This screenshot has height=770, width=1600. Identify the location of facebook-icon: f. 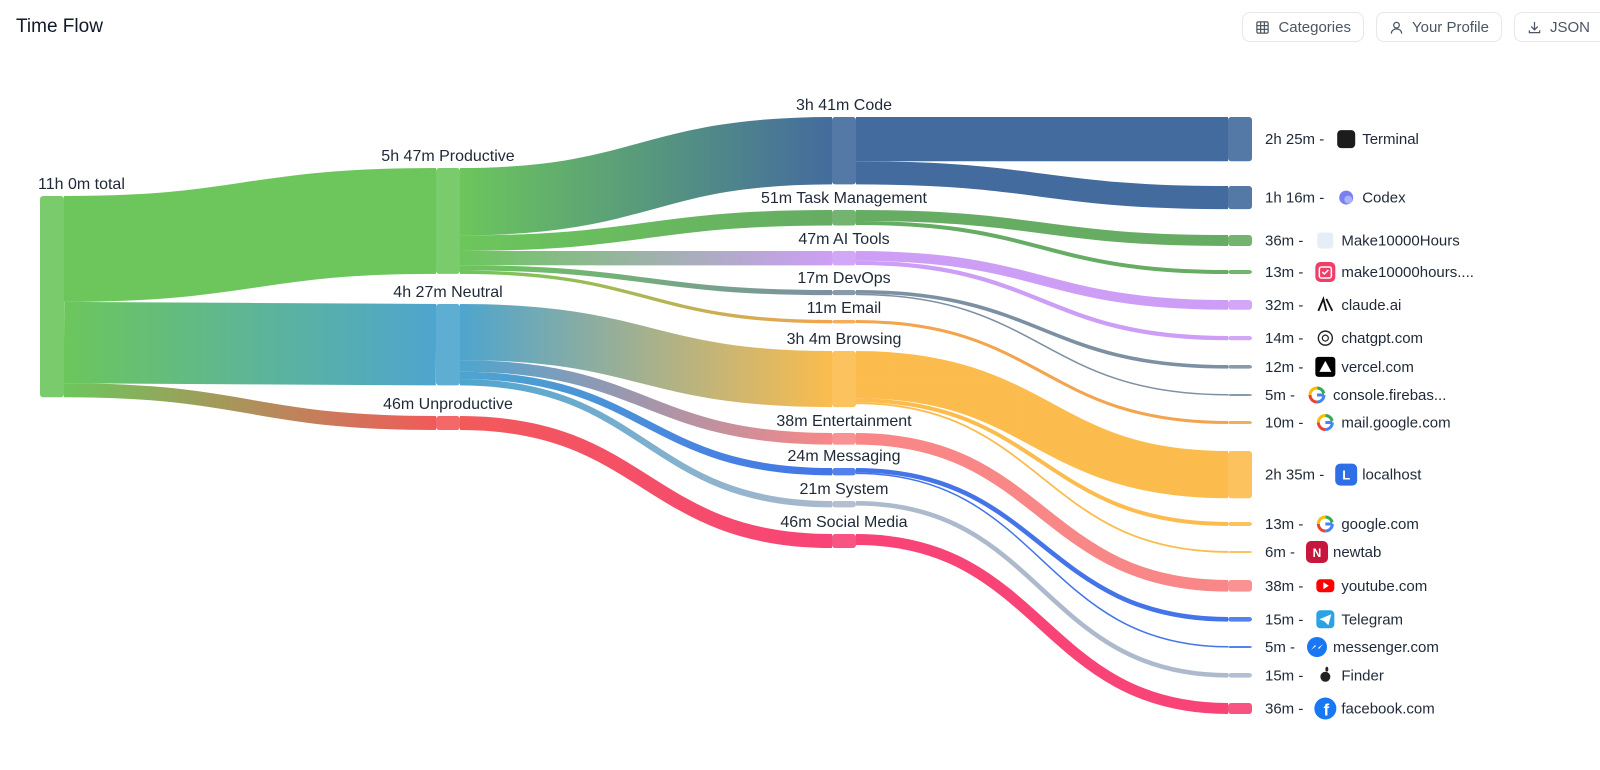
(1325, 708).